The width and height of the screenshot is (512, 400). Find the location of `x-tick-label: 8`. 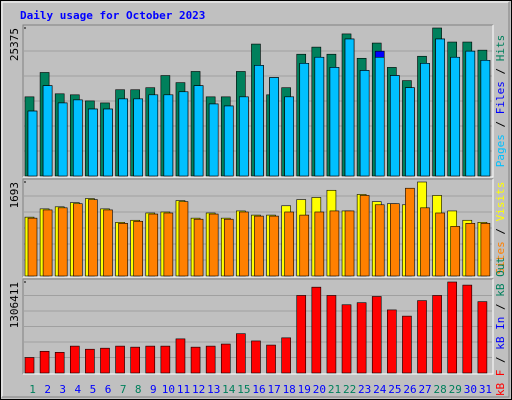

x-tick-label: 8 is located at coordinates (138, 389).